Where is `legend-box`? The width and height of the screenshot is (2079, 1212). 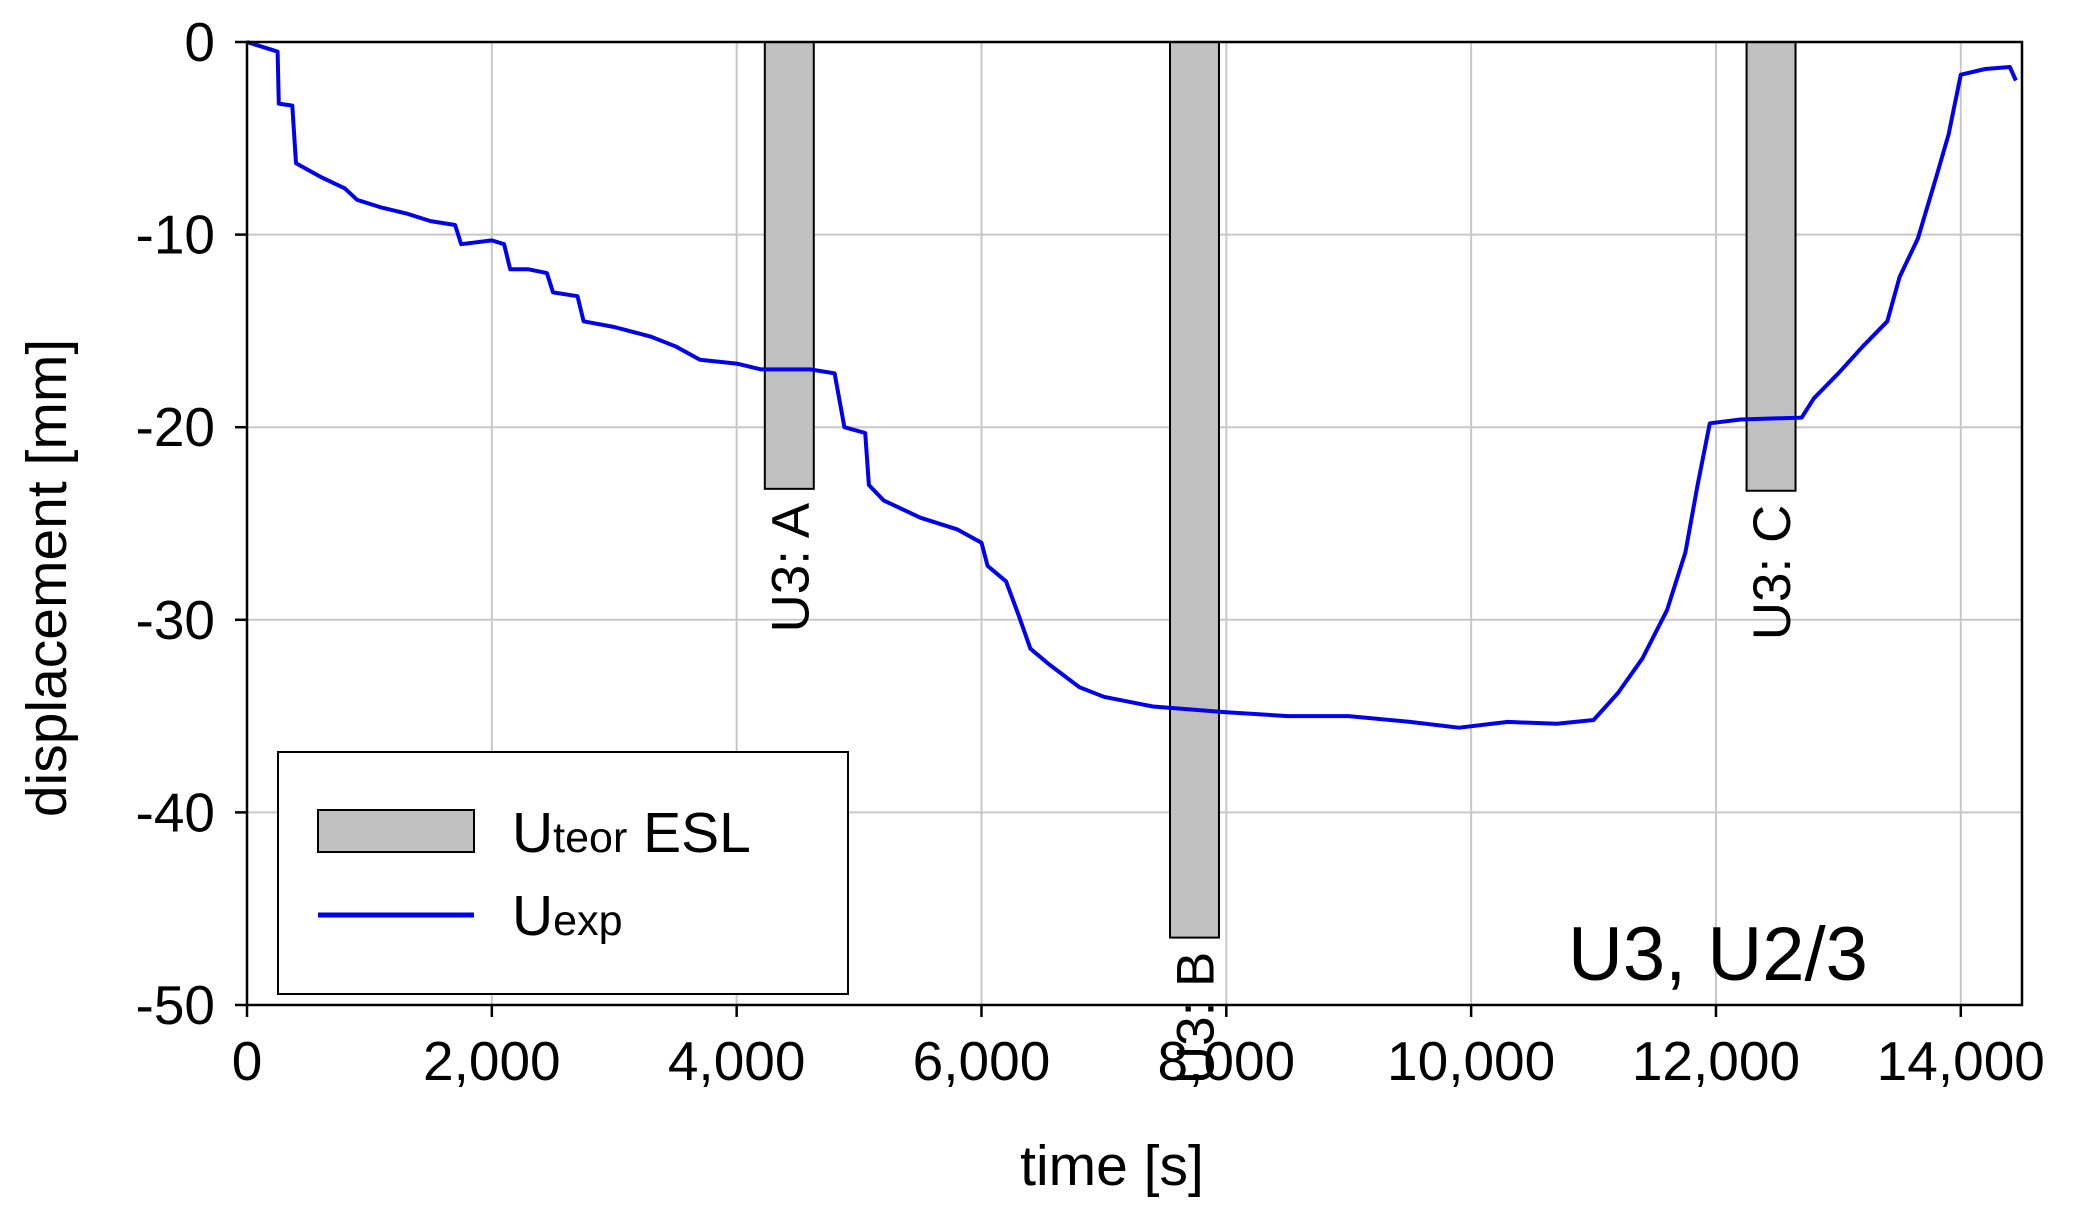 legend-box is located at coordinates (563, 873).